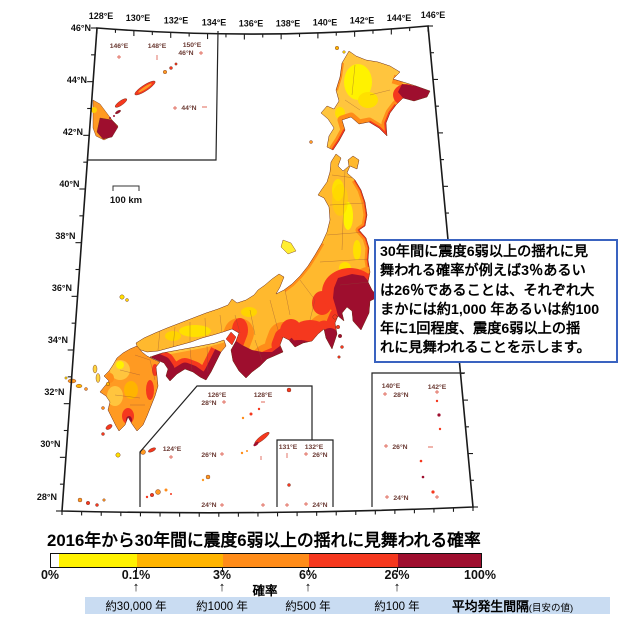  What do you see at coordinates (485, 348) in the screenshot?
I see `explanation-line: れに見舞われることを示します。` at bounding box center [485, 348].